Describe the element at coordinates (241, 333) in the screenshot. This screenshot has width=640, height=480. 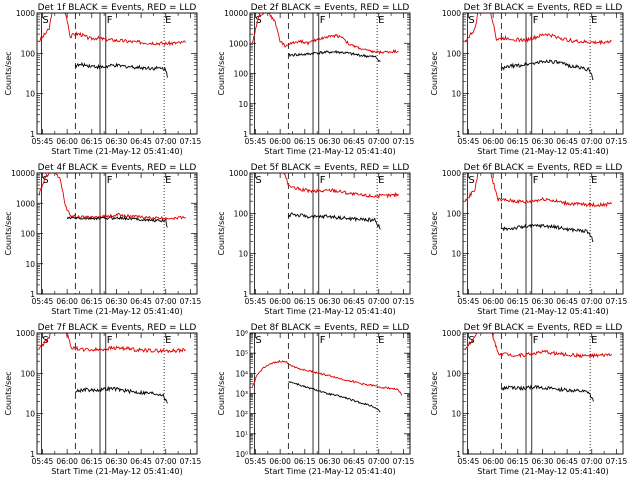
I see `y-tick-label: 10⁶` at that location.